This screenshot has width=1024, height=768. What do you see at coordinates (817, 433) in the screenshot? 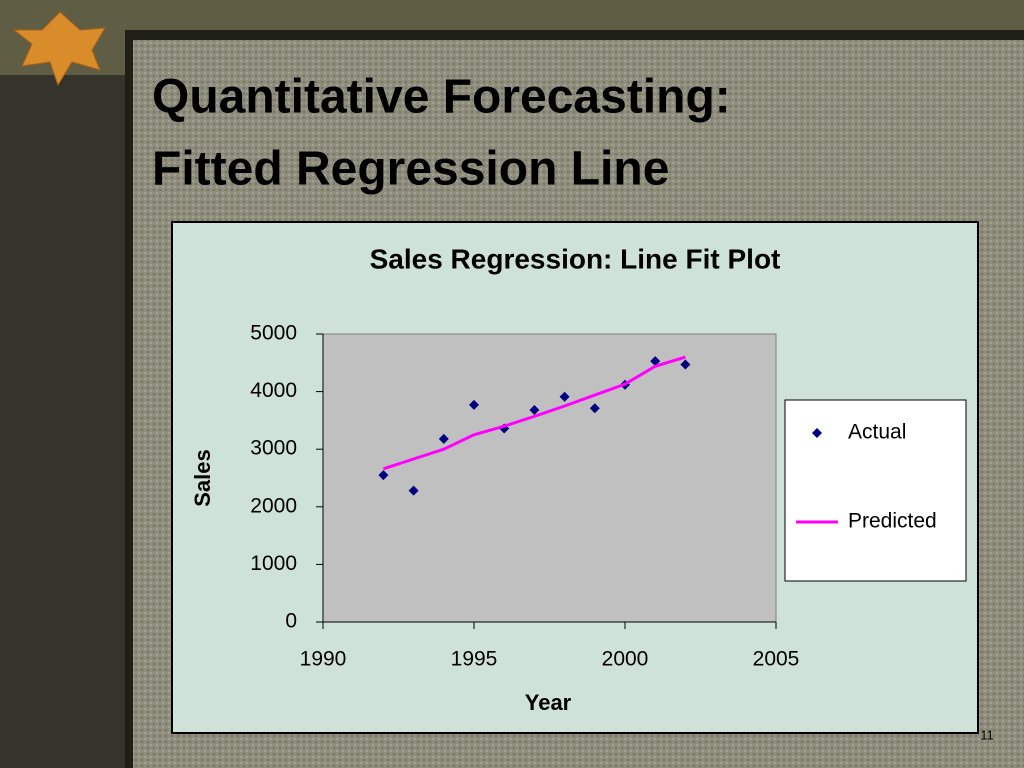
I see `legend-swatch` at bounding box center [817, 433].